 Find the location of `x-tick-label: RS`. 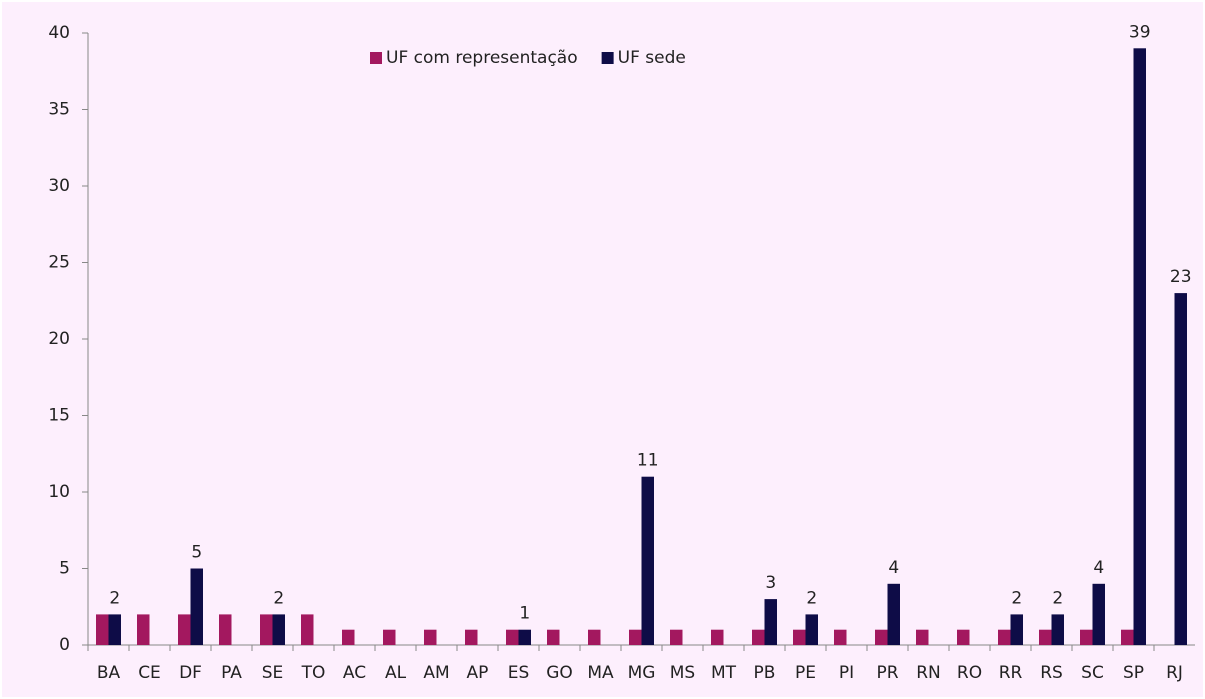

x-tick-label: RS is located at coordinates (1051, 673).